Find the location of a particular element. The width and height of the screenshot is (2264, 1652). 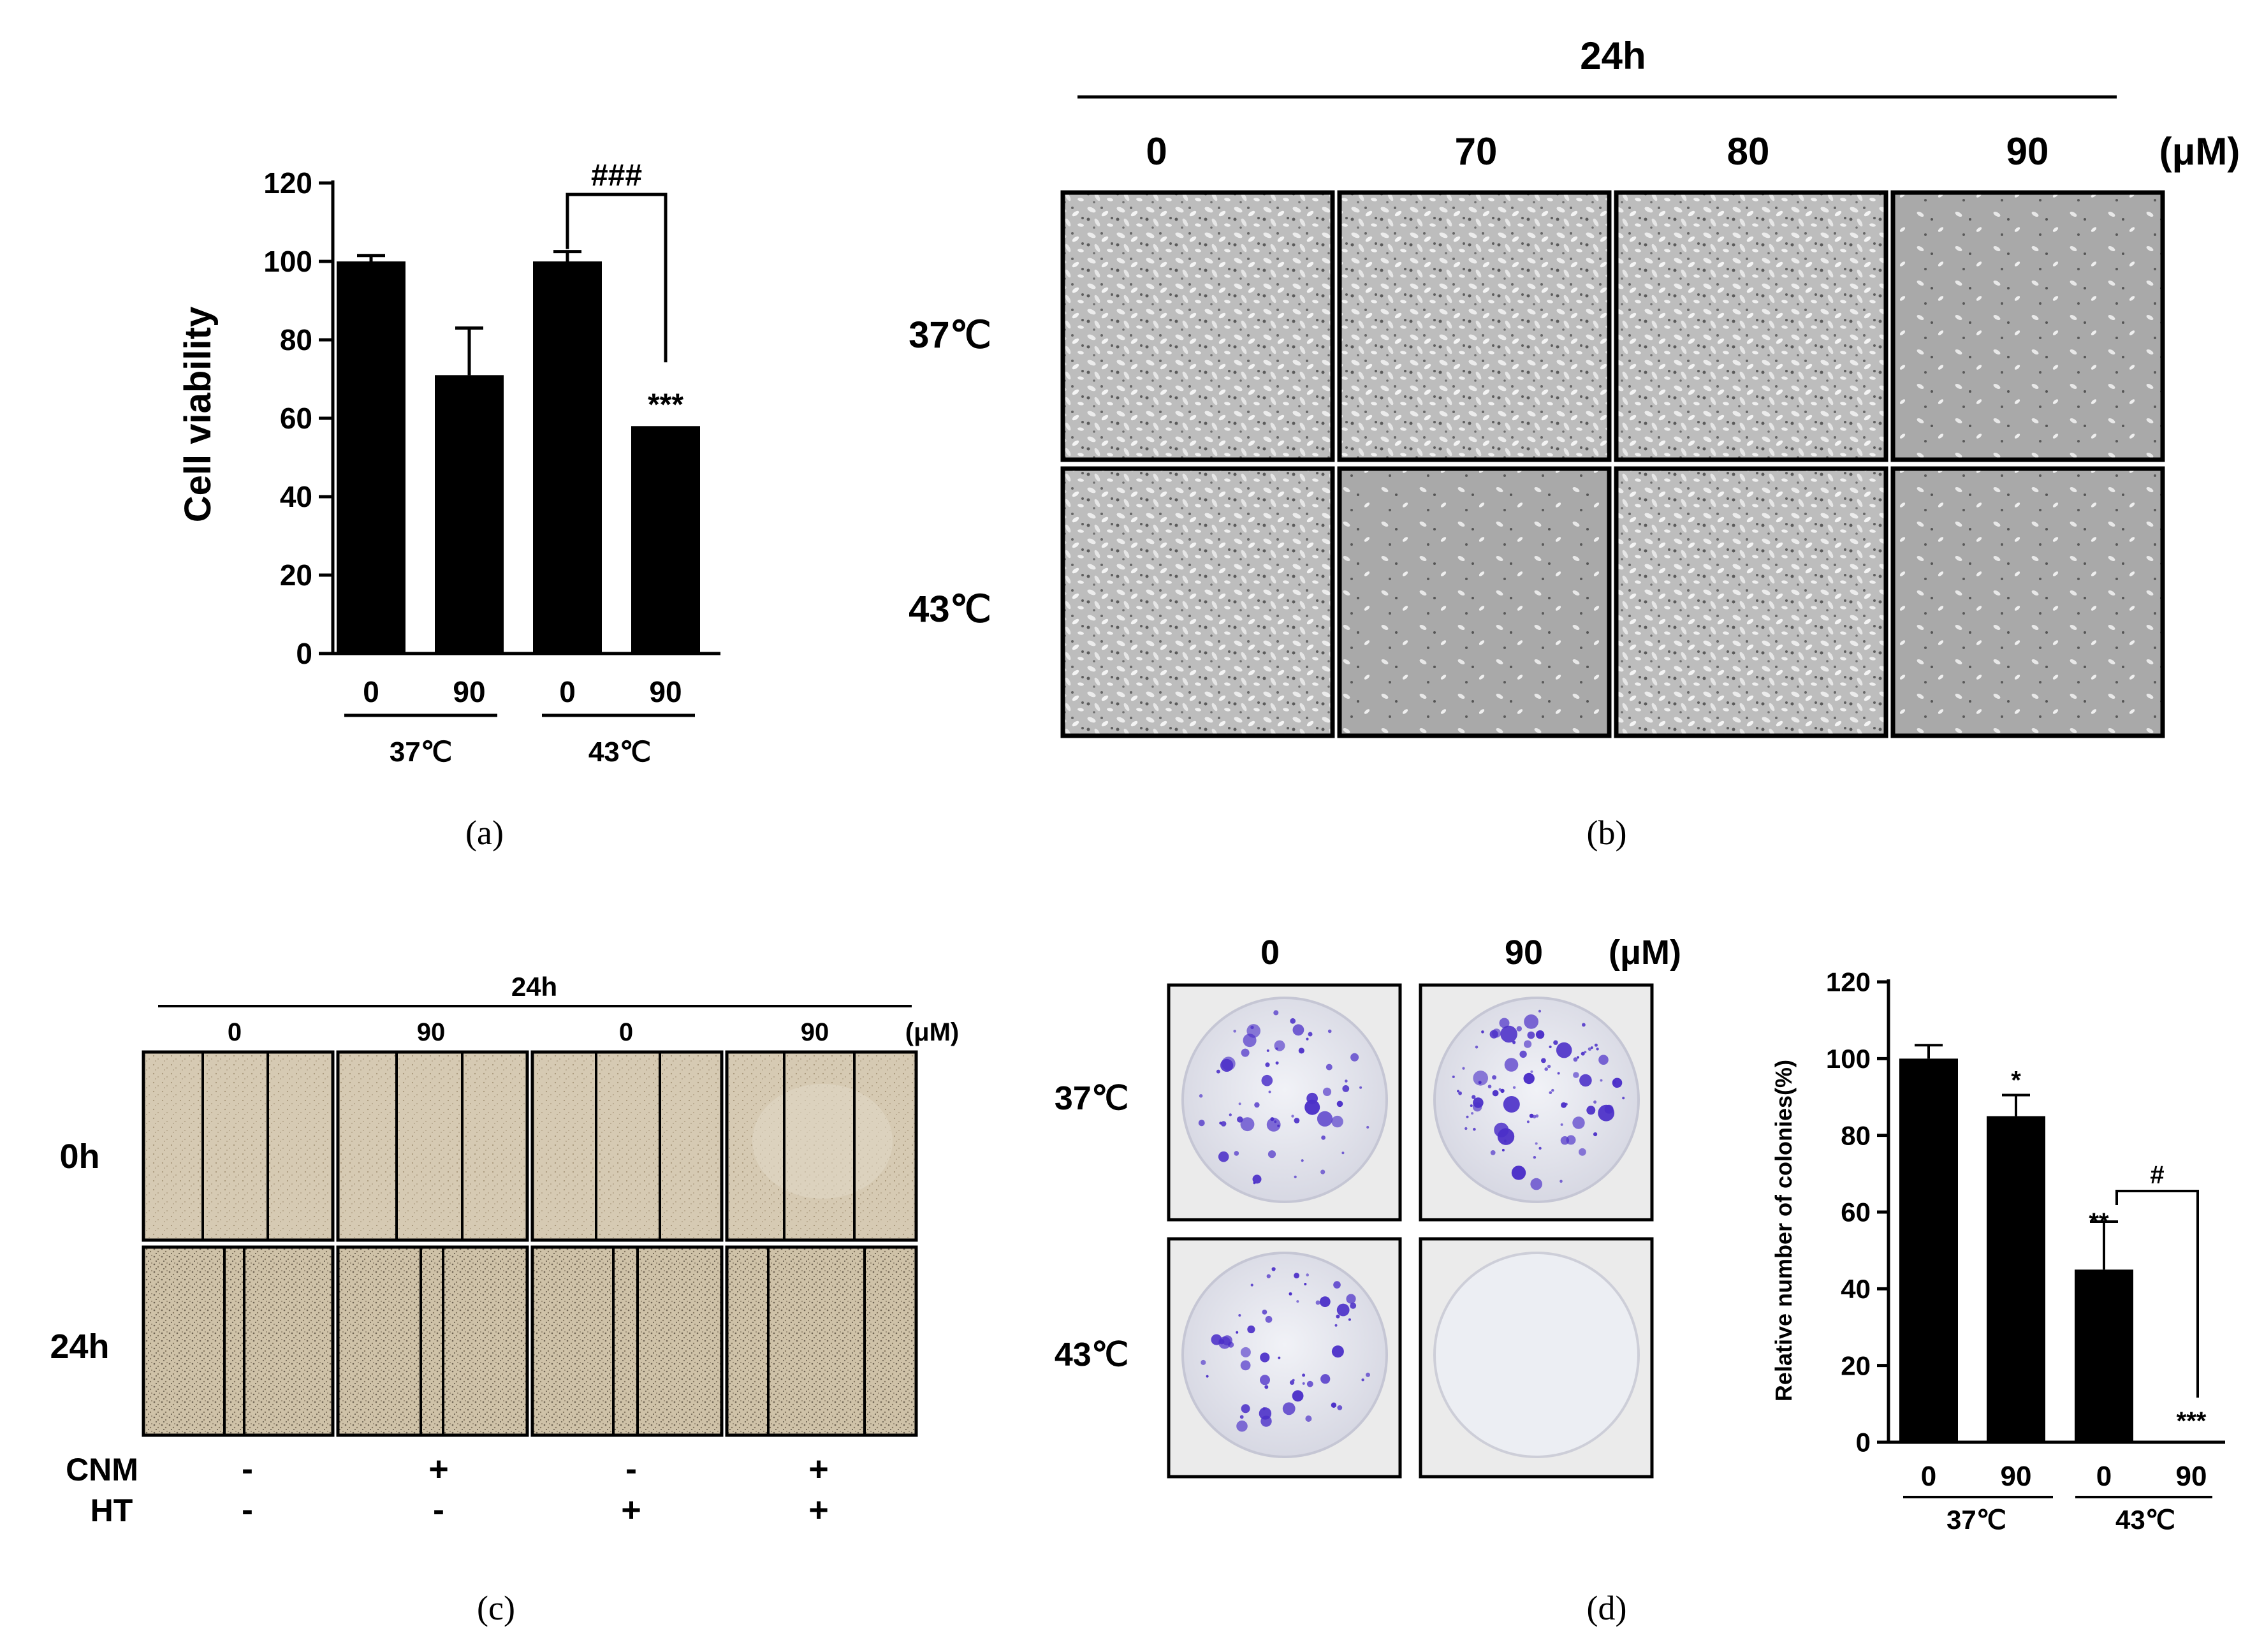

cell-viability-chart: 0 20 40 60 80 100 120 ### *** is located at coordinates (491, 415).